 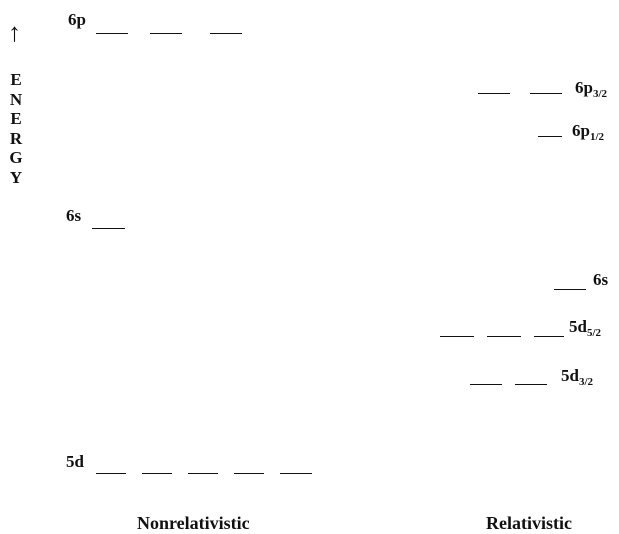 I want to click on level-5d32-main: 5d, so click(x=570, y=375).